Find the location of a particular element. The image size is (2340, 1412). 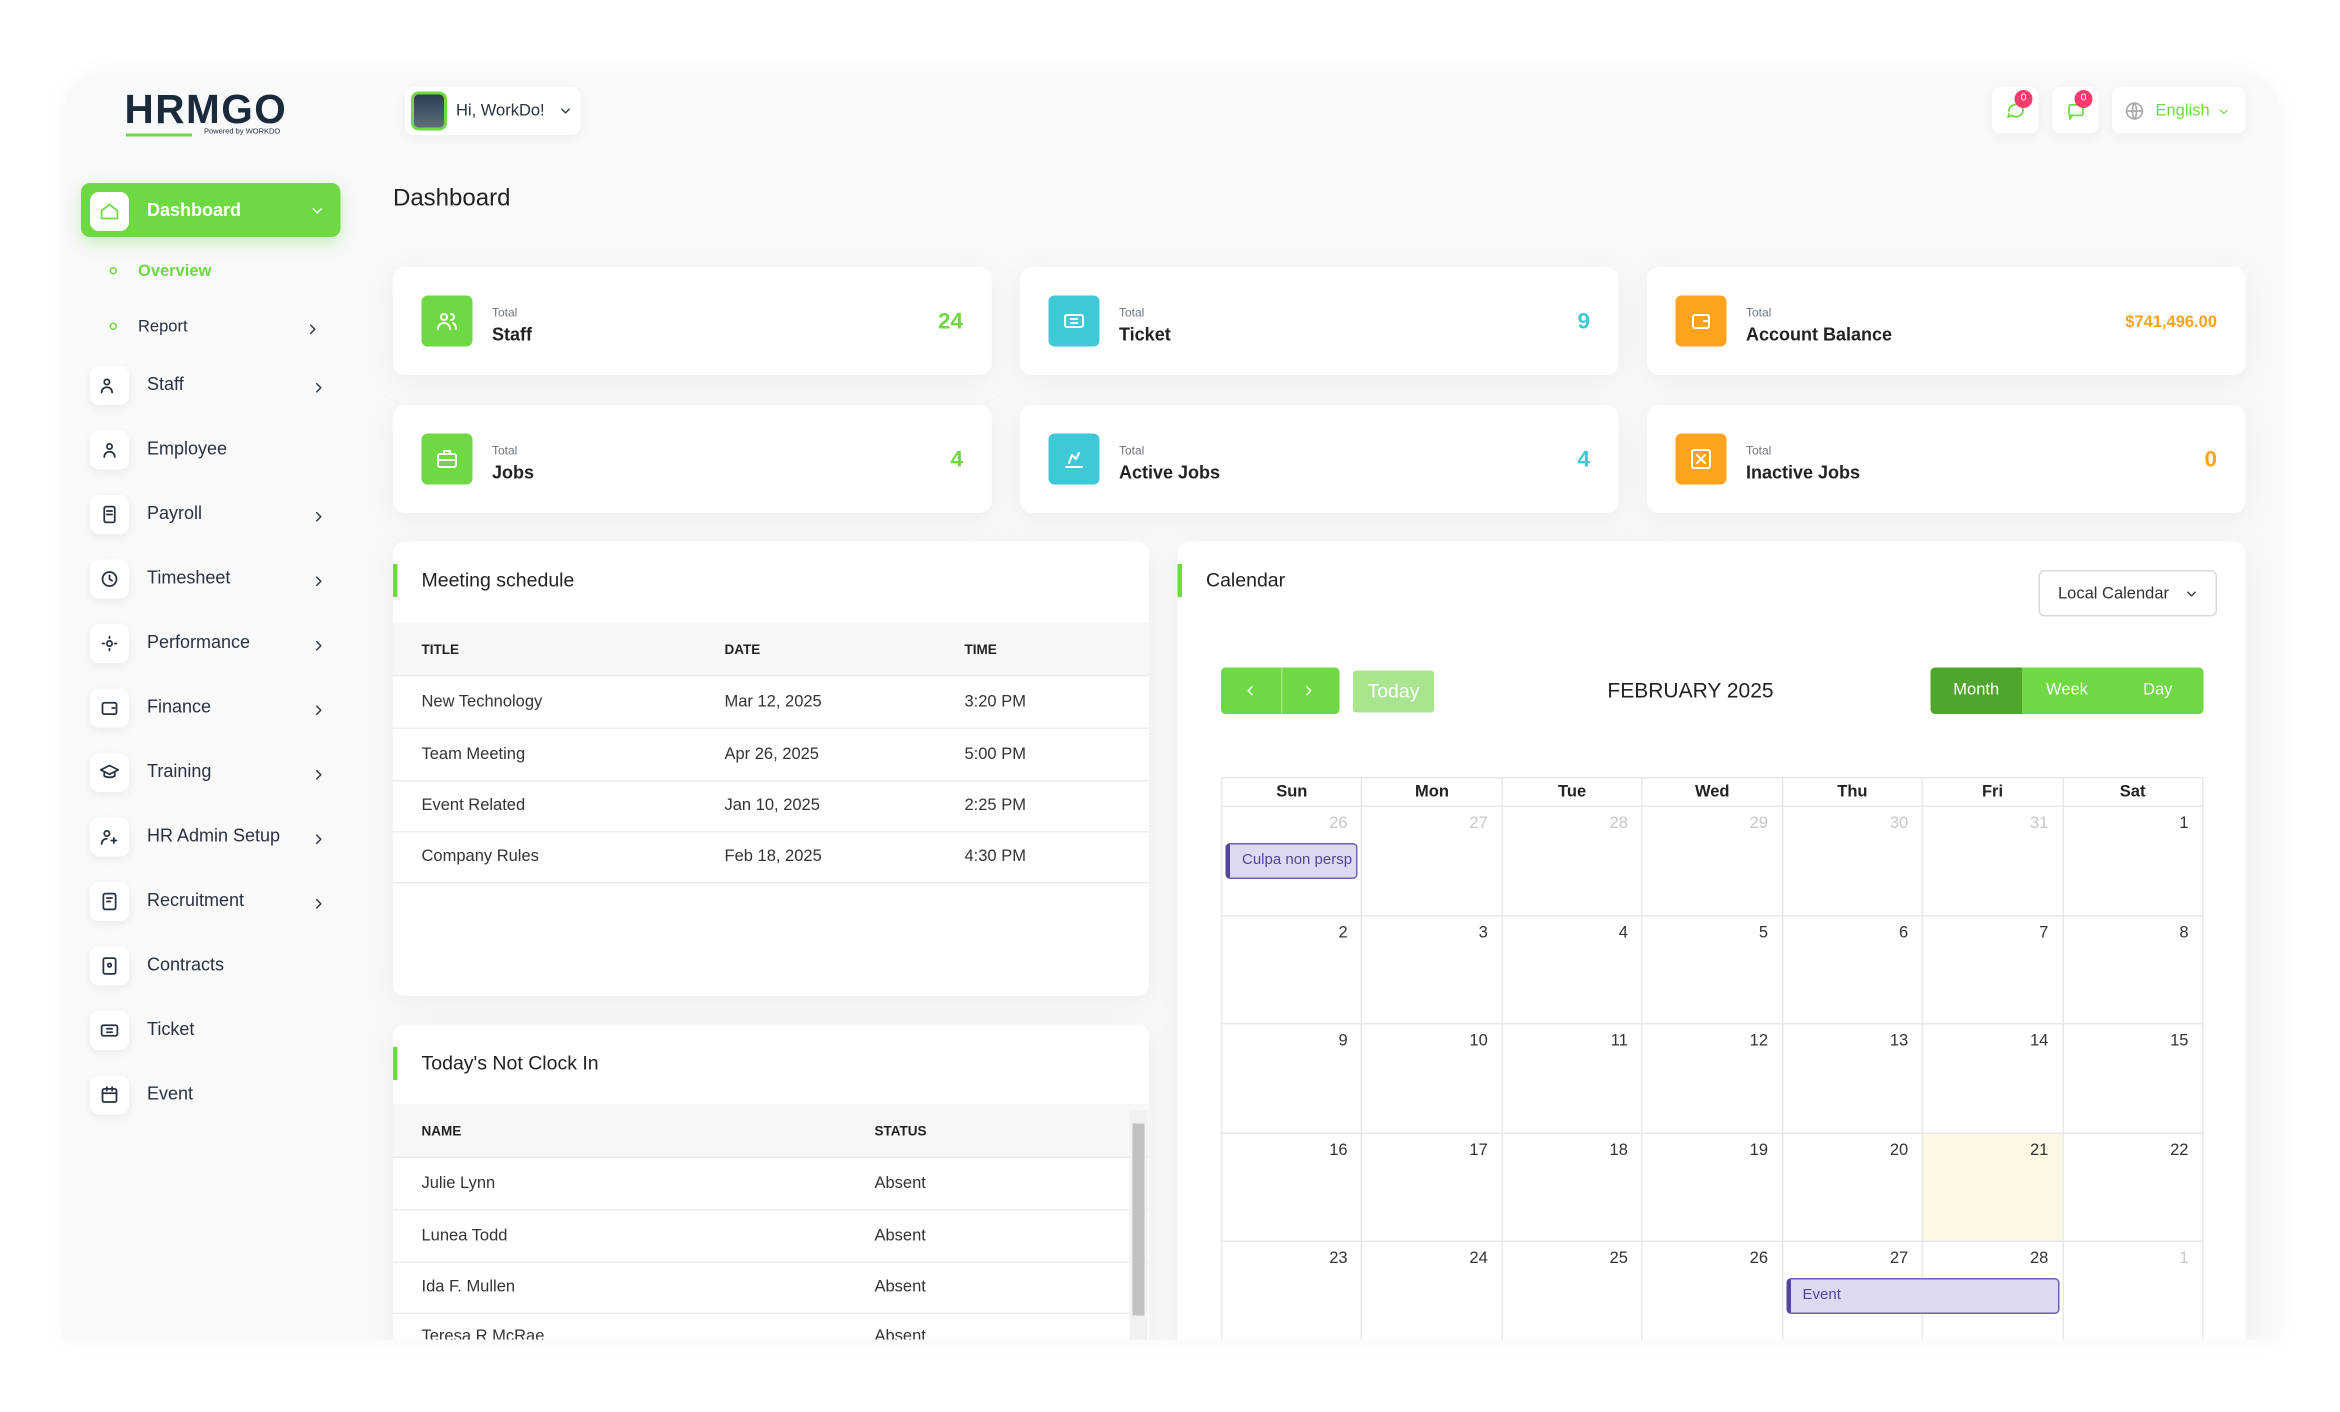

calendar-source: Local Calendar is located at coordinates (2113, 594).